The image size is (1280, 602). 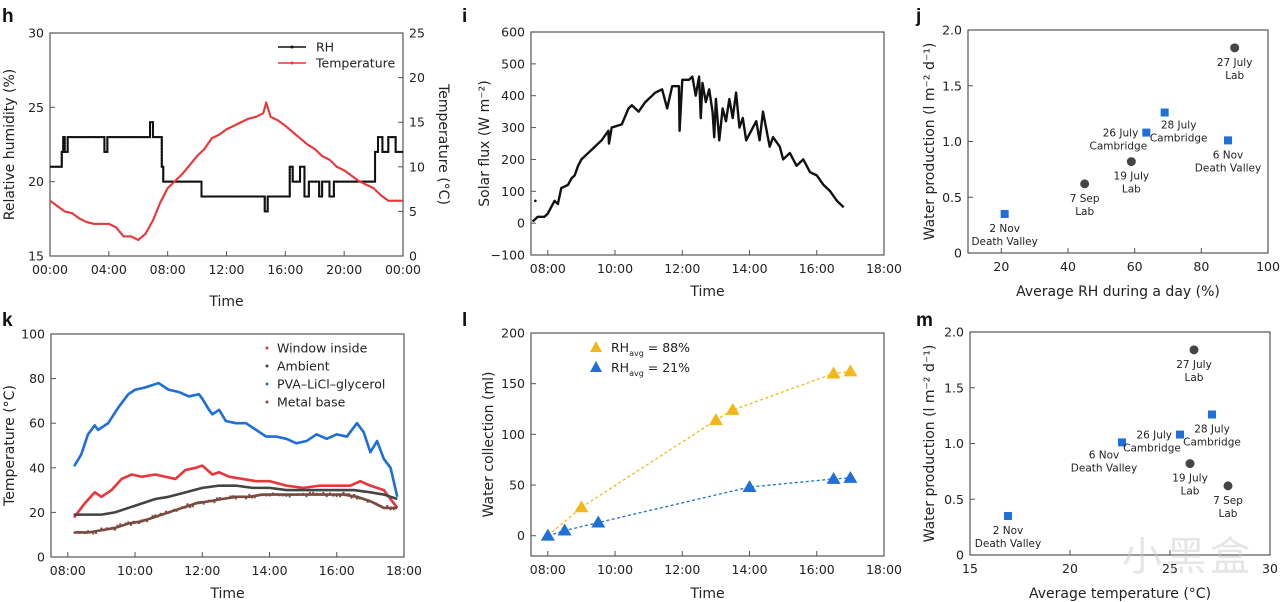 What do you see at coordinates (464, 16) in the screenshot?
I see `panel-letter: i` at bounding box center [464, 16].